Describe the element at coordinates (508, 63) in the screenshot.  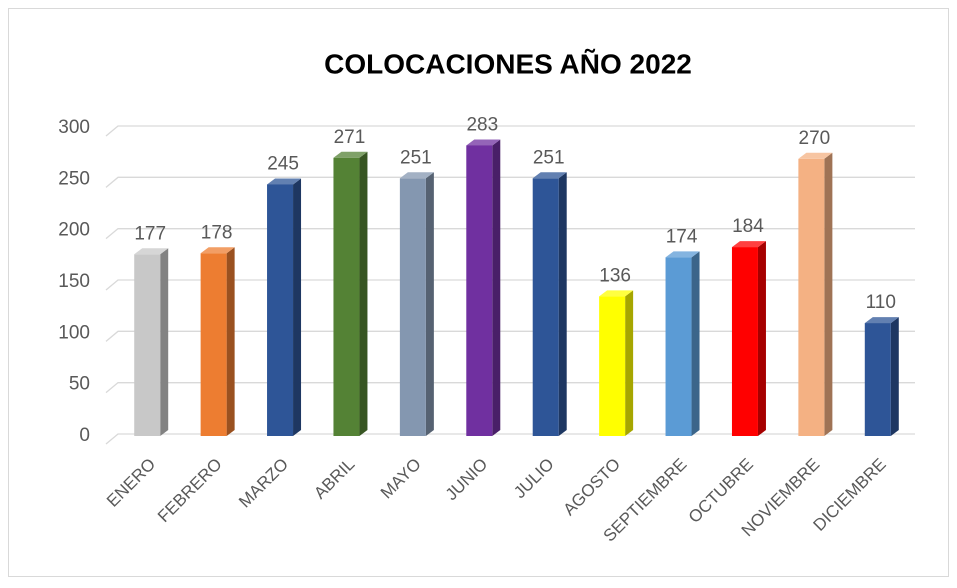
I see `chart-title: COLOCACIONES AÑO 2022` at that location.